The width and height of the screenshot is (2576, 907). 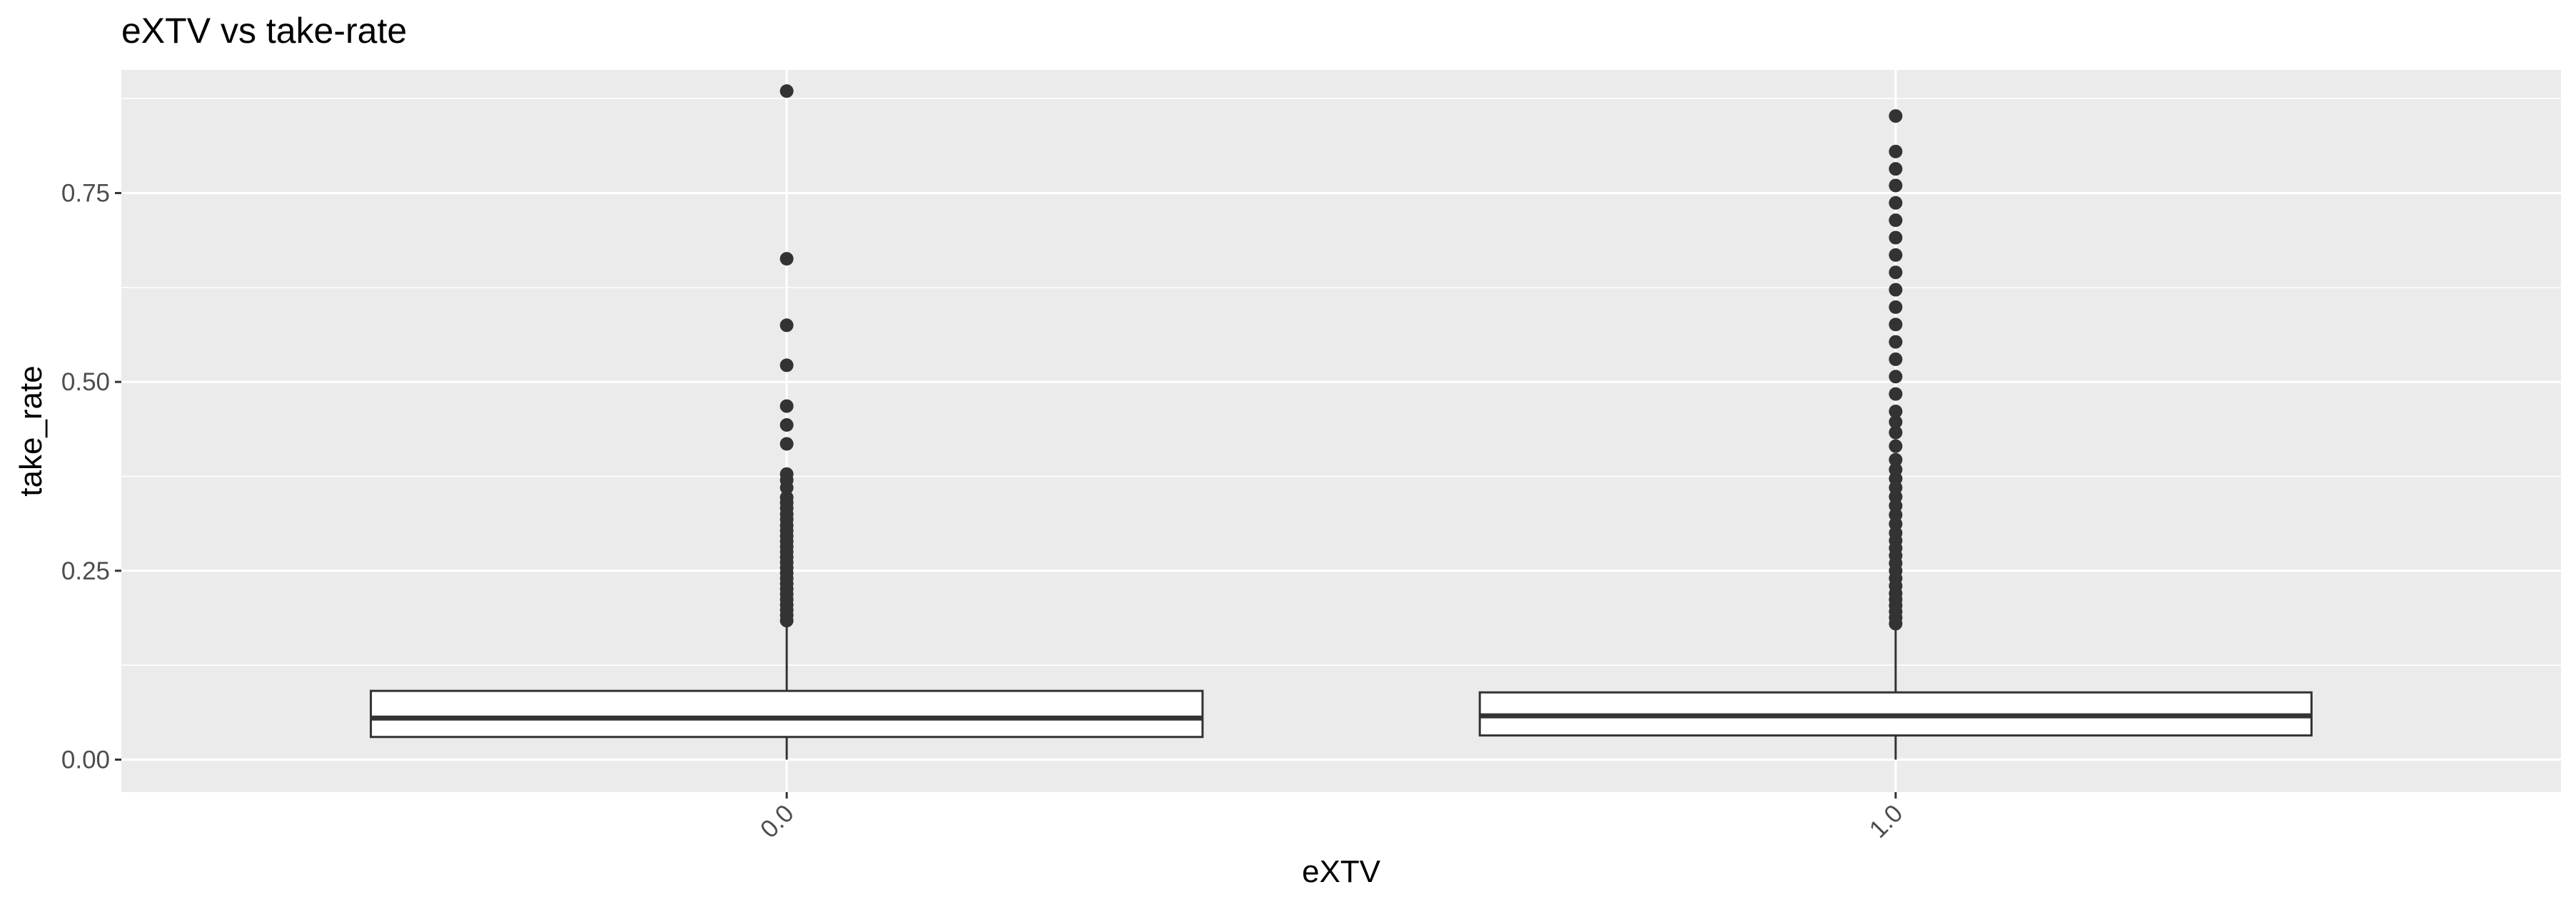 What do you see at coordinates (1331, 817) in the screenshot?
I see `x-axis: 0.0 1.0` at bounding box center [1331, 817].